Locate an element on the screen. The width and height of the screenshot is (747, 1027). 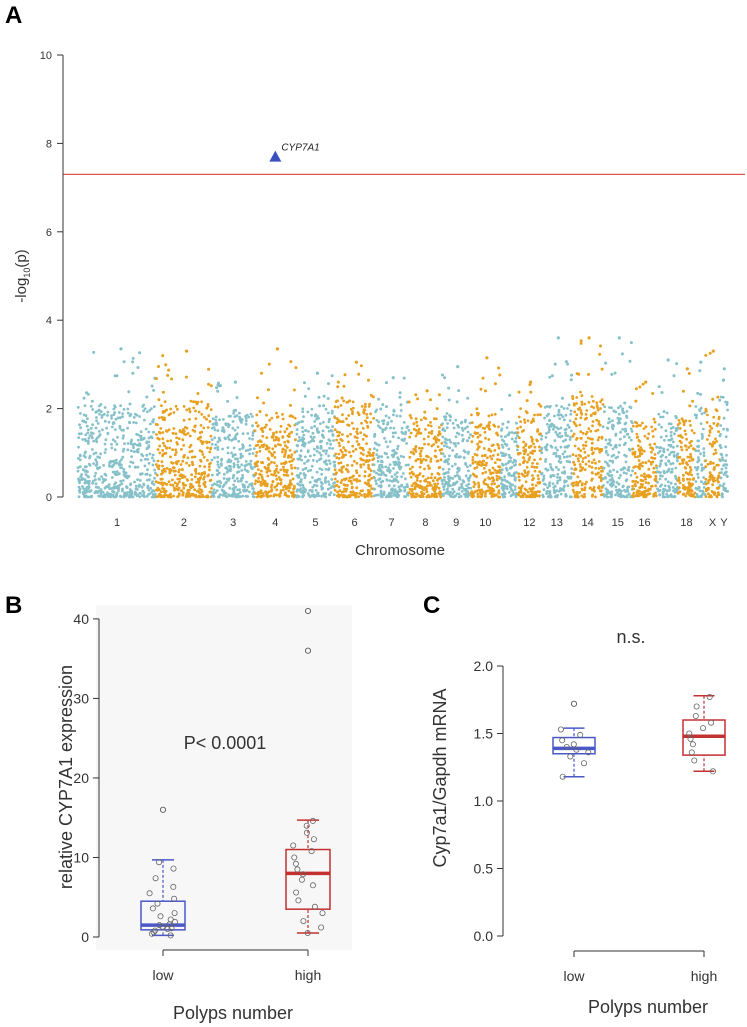
x-tick-label: low is located at coordinates (574, 976).